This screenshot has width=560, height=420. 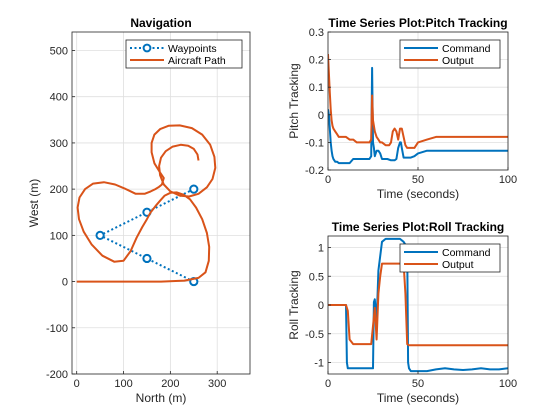 What do you see at coordinates (458, 61) in the screenshot?
I see `pitch-legend-entry: Output` at bounding box center [458, 61].